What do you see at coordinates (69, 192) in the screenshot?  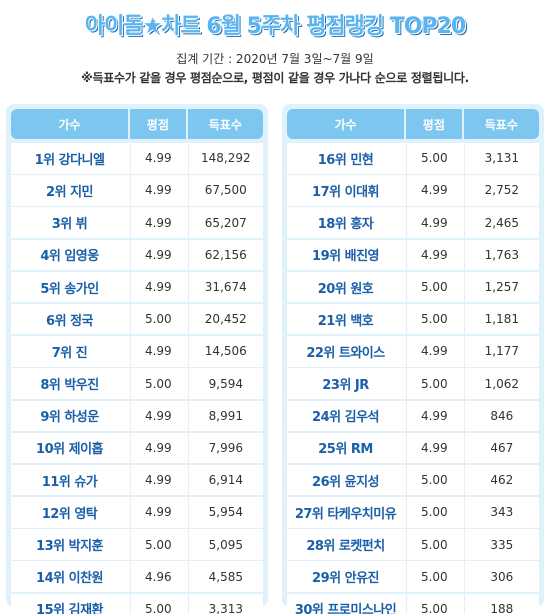 I see `artist-rank-name: 2위 지민` at bounding box center [69, 192].